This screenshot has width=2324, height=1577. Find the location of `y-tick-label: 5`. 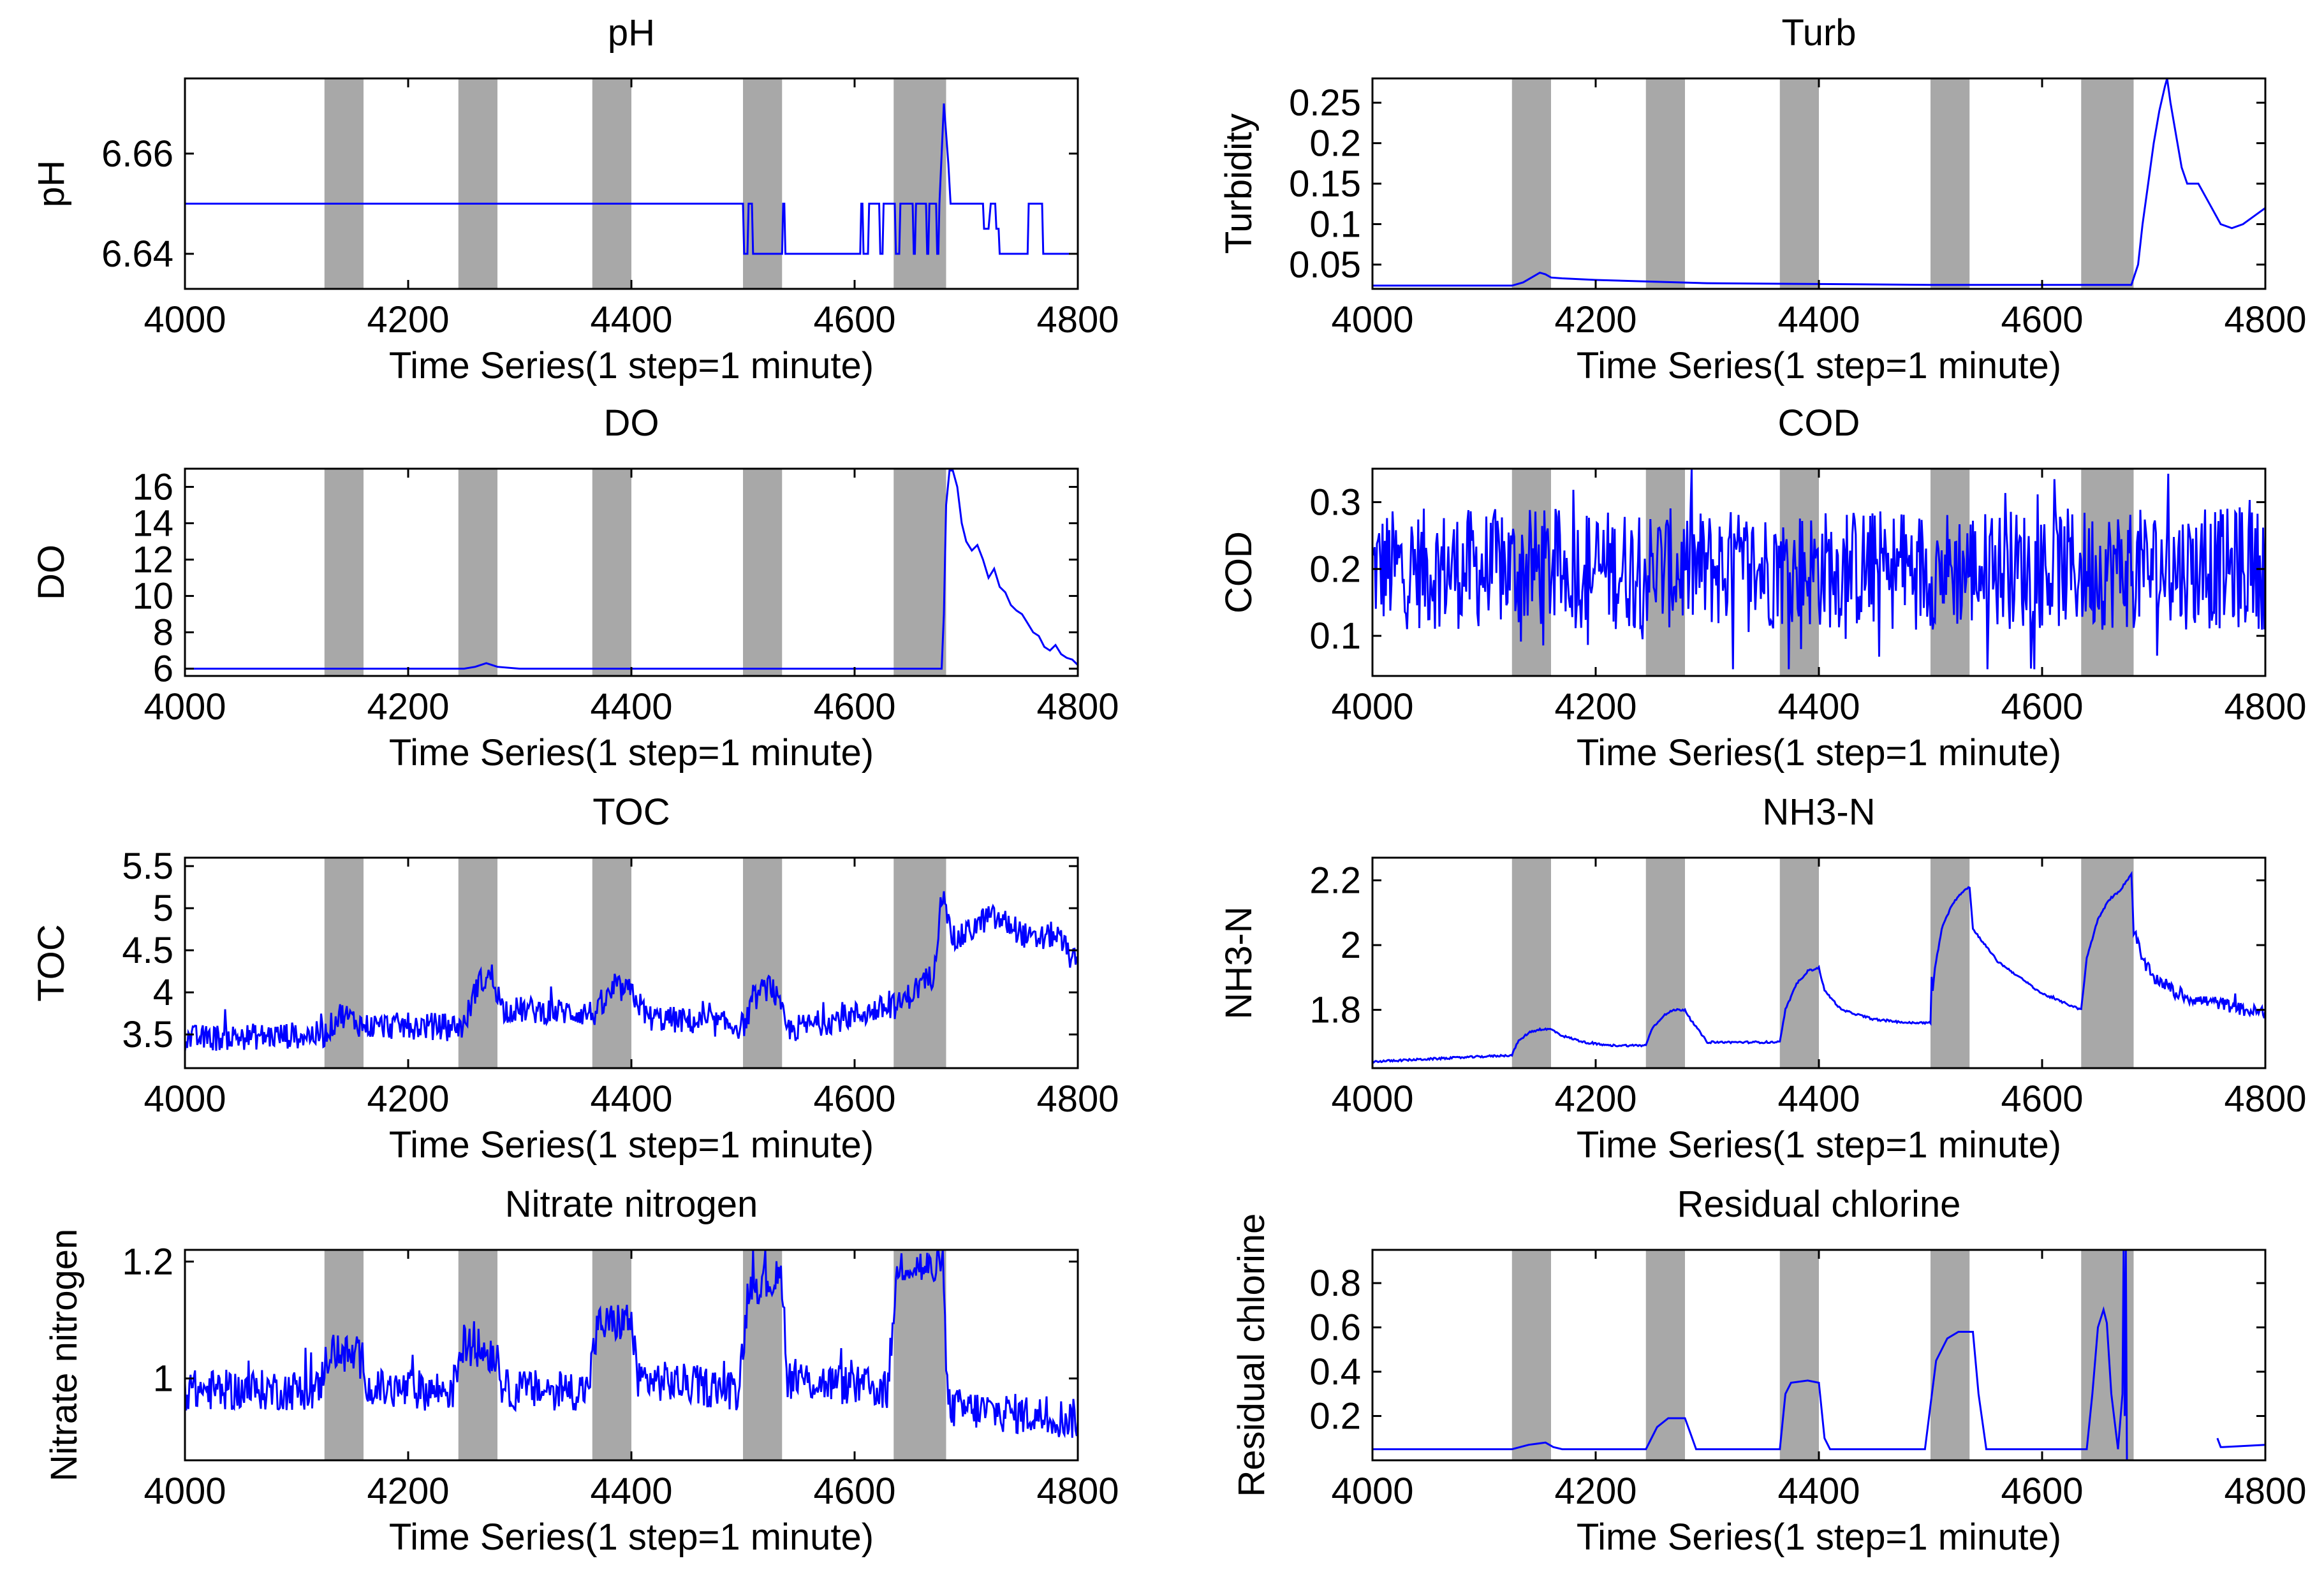

y-tick-label: 5 is located at coordinates (163, 908).